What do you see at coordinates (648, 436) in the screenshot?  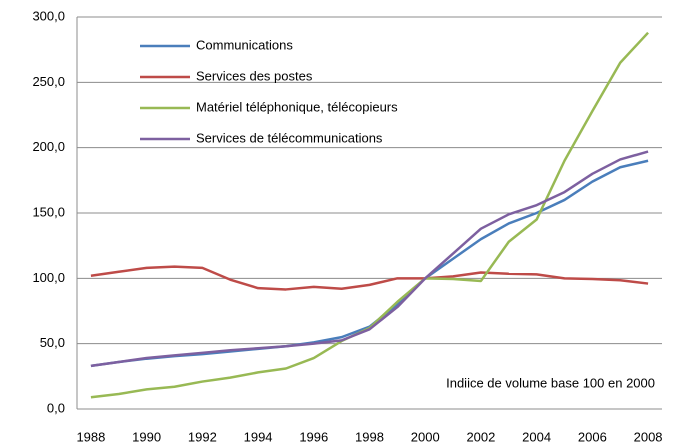 I see `x-tick-label: 2008` at bounding box center [648, 436].